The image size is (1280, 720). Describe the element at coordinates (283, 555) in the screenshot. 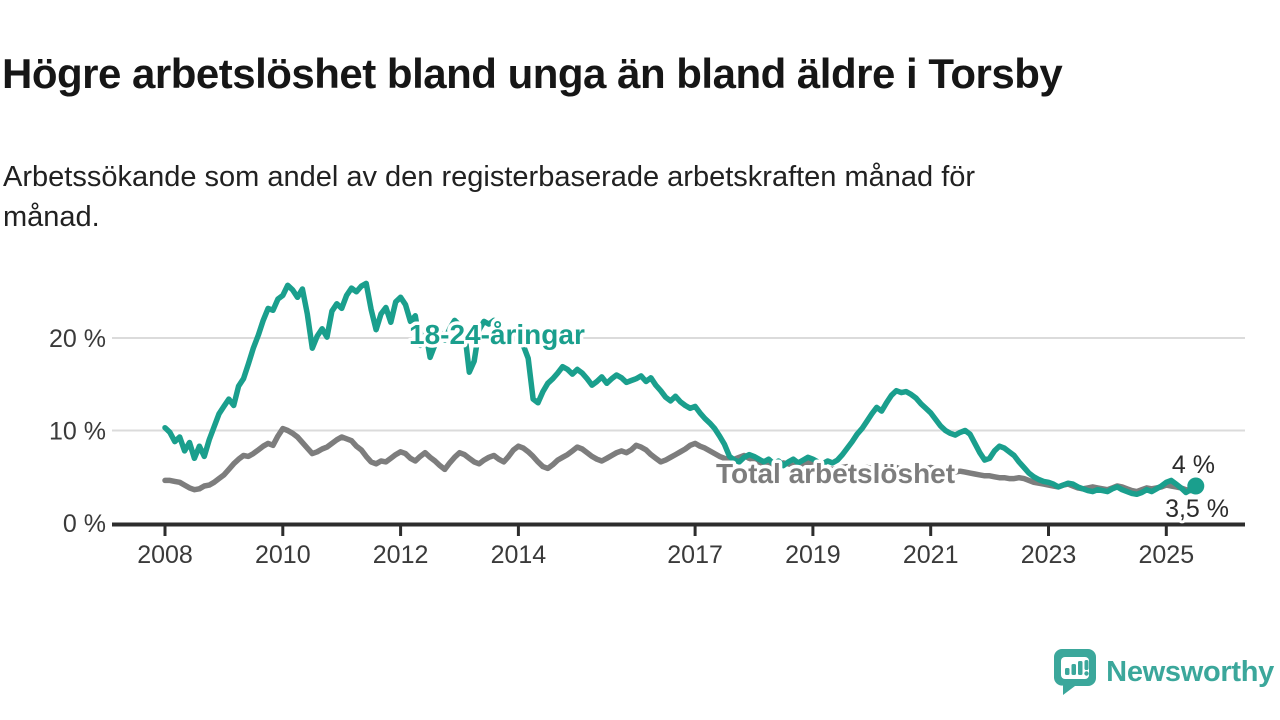

I see `x-tick-label: 2010` at that location.